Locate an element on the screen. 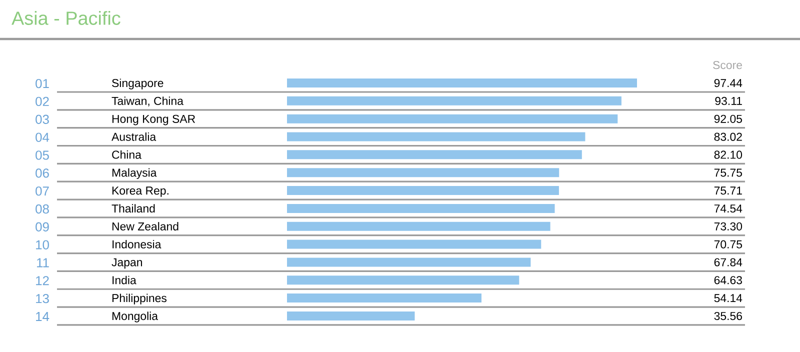  text: 11 is located at coordinates (43, 263).